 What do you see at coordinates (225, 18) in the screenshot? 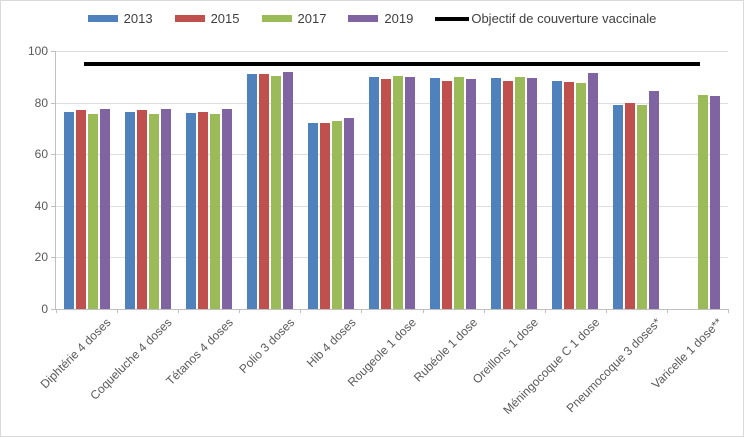
I see `legend-label: 2015` at bounding box center [225, 18].